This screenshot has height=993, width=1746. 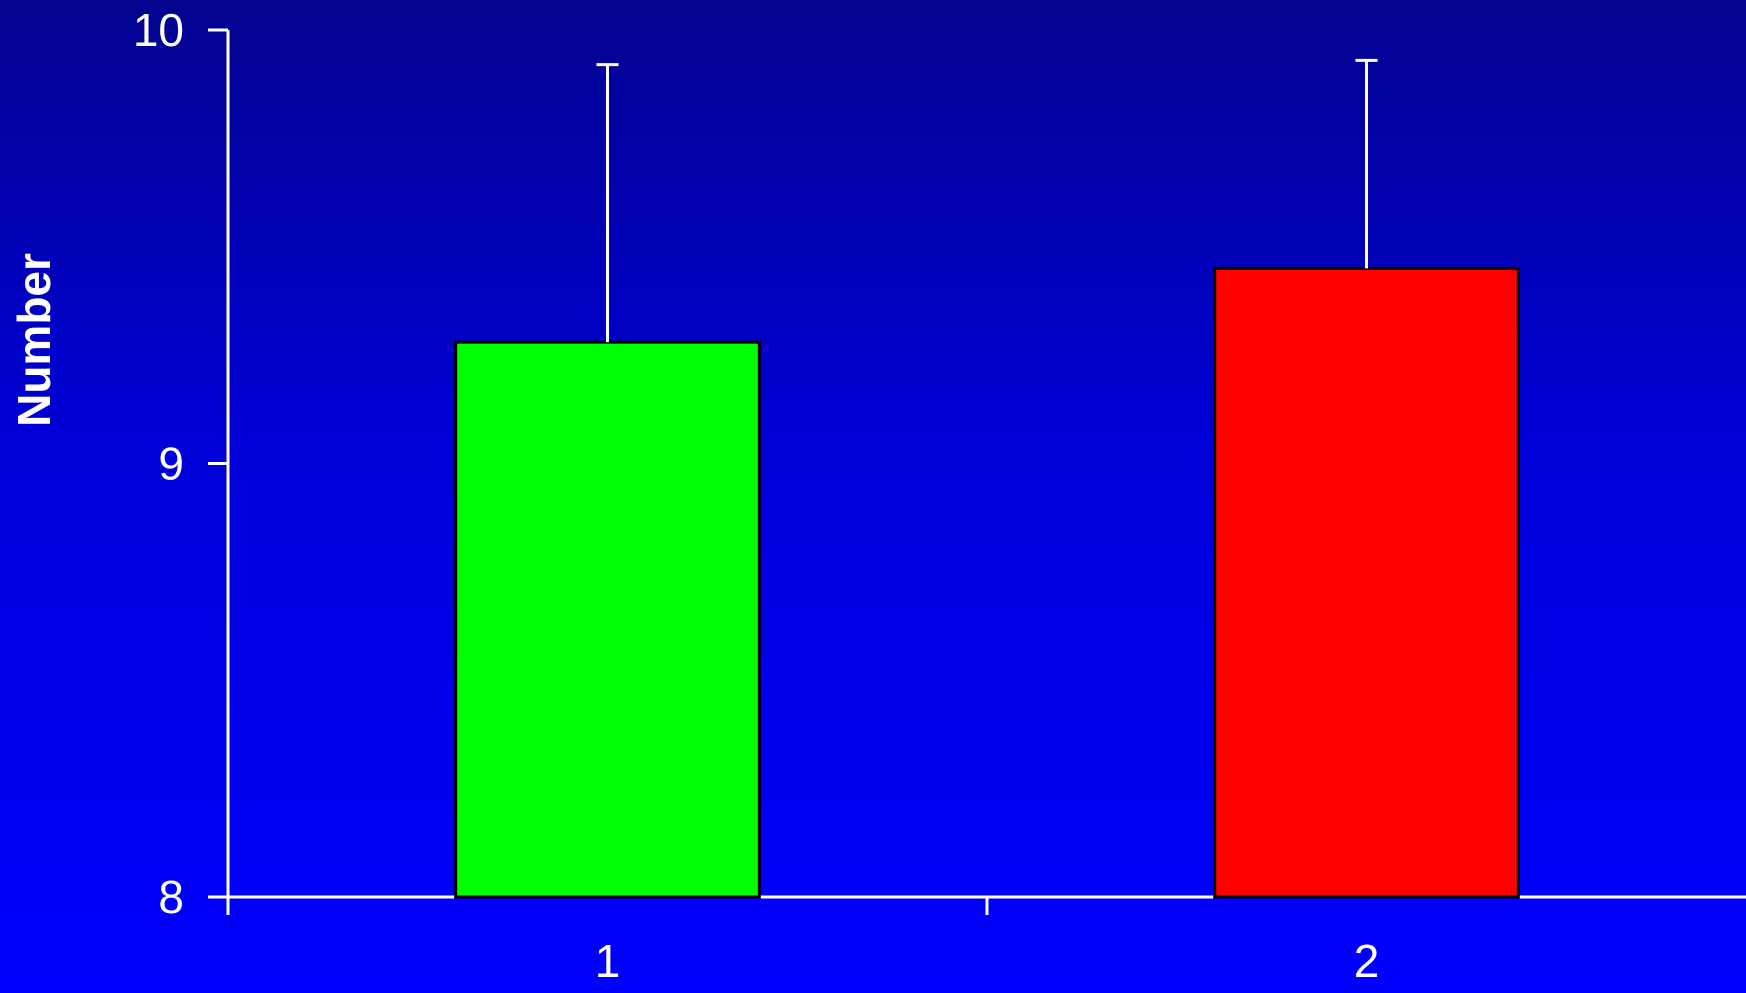 I want to click on y-axis-label: Number, so click(x=34, y=340).